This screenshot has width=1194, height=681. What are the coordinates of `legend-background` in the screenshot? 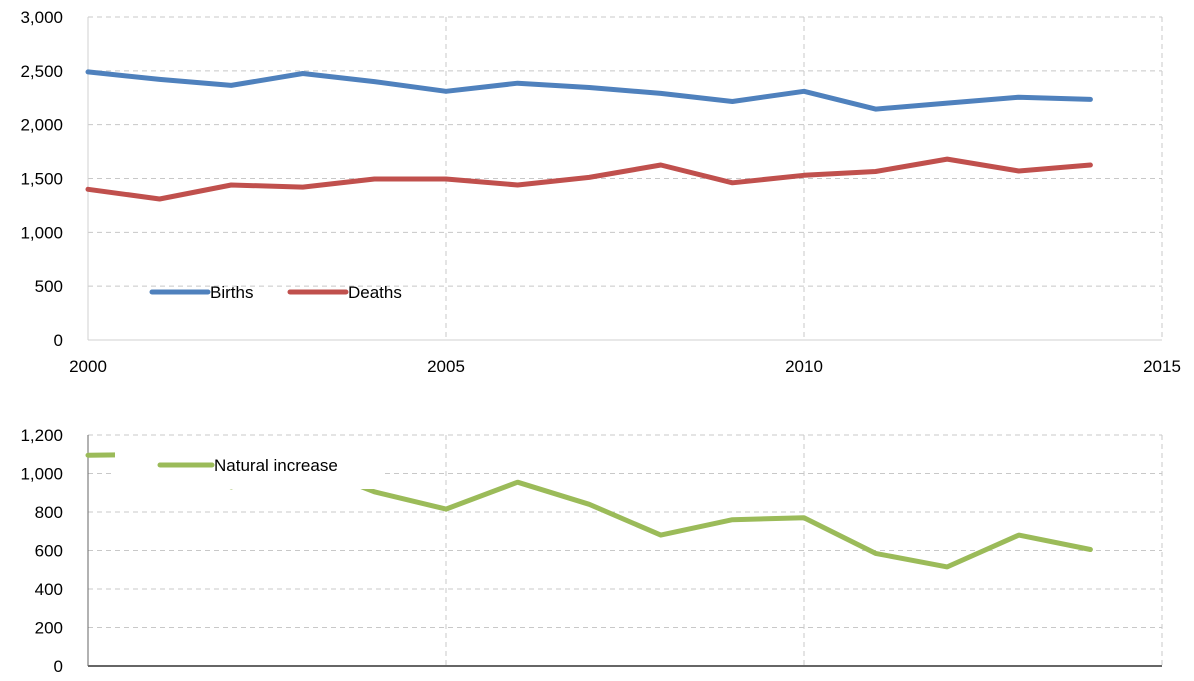 It's located at (250, 468).